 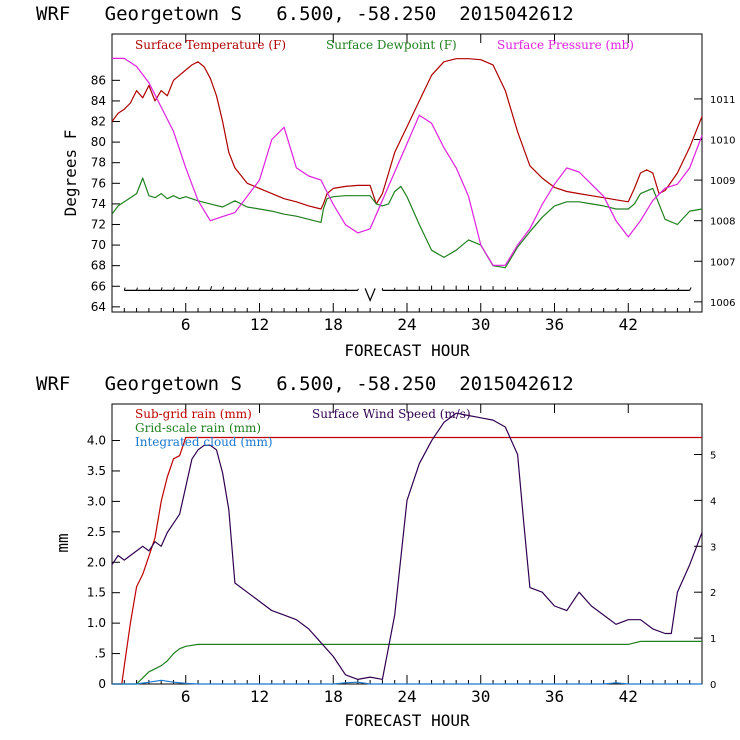 What do you see at coordinates (96, 623) in the screenshot?
I see `y-tick-label: 1.0` at bounding box center [96, 623].